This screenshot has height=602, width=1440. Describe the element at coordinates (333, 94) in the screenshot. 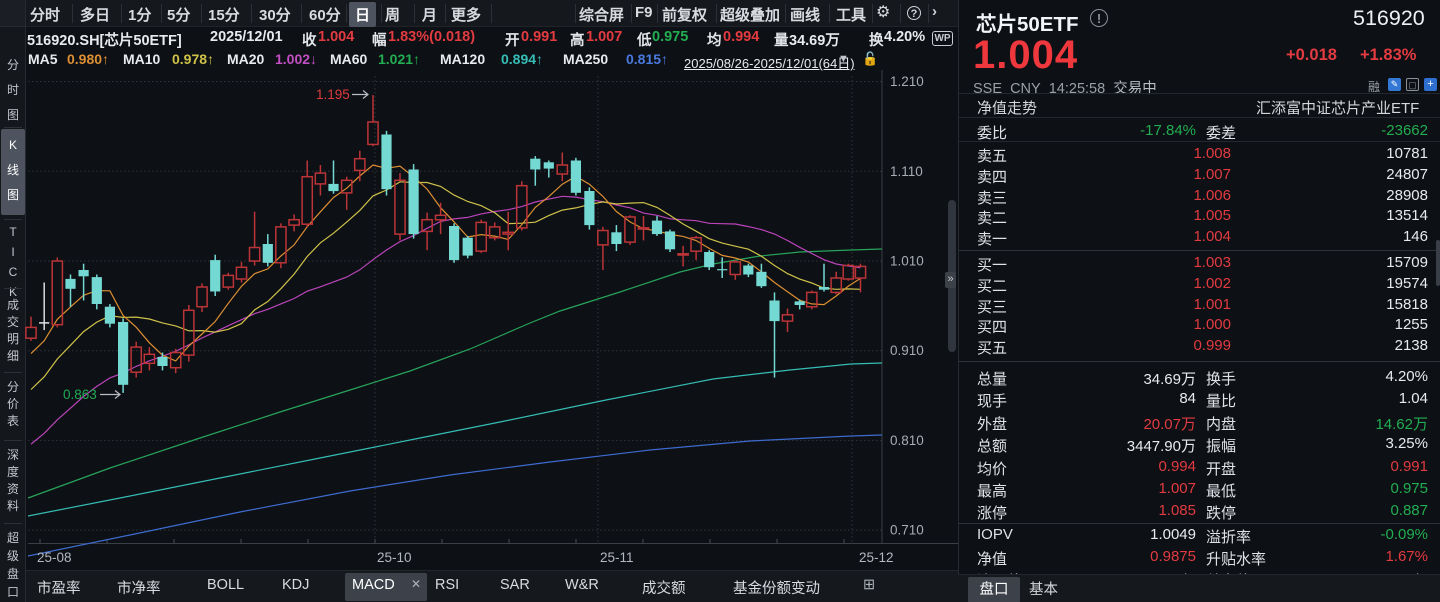

I see `svg-text: 1.195` at that location.